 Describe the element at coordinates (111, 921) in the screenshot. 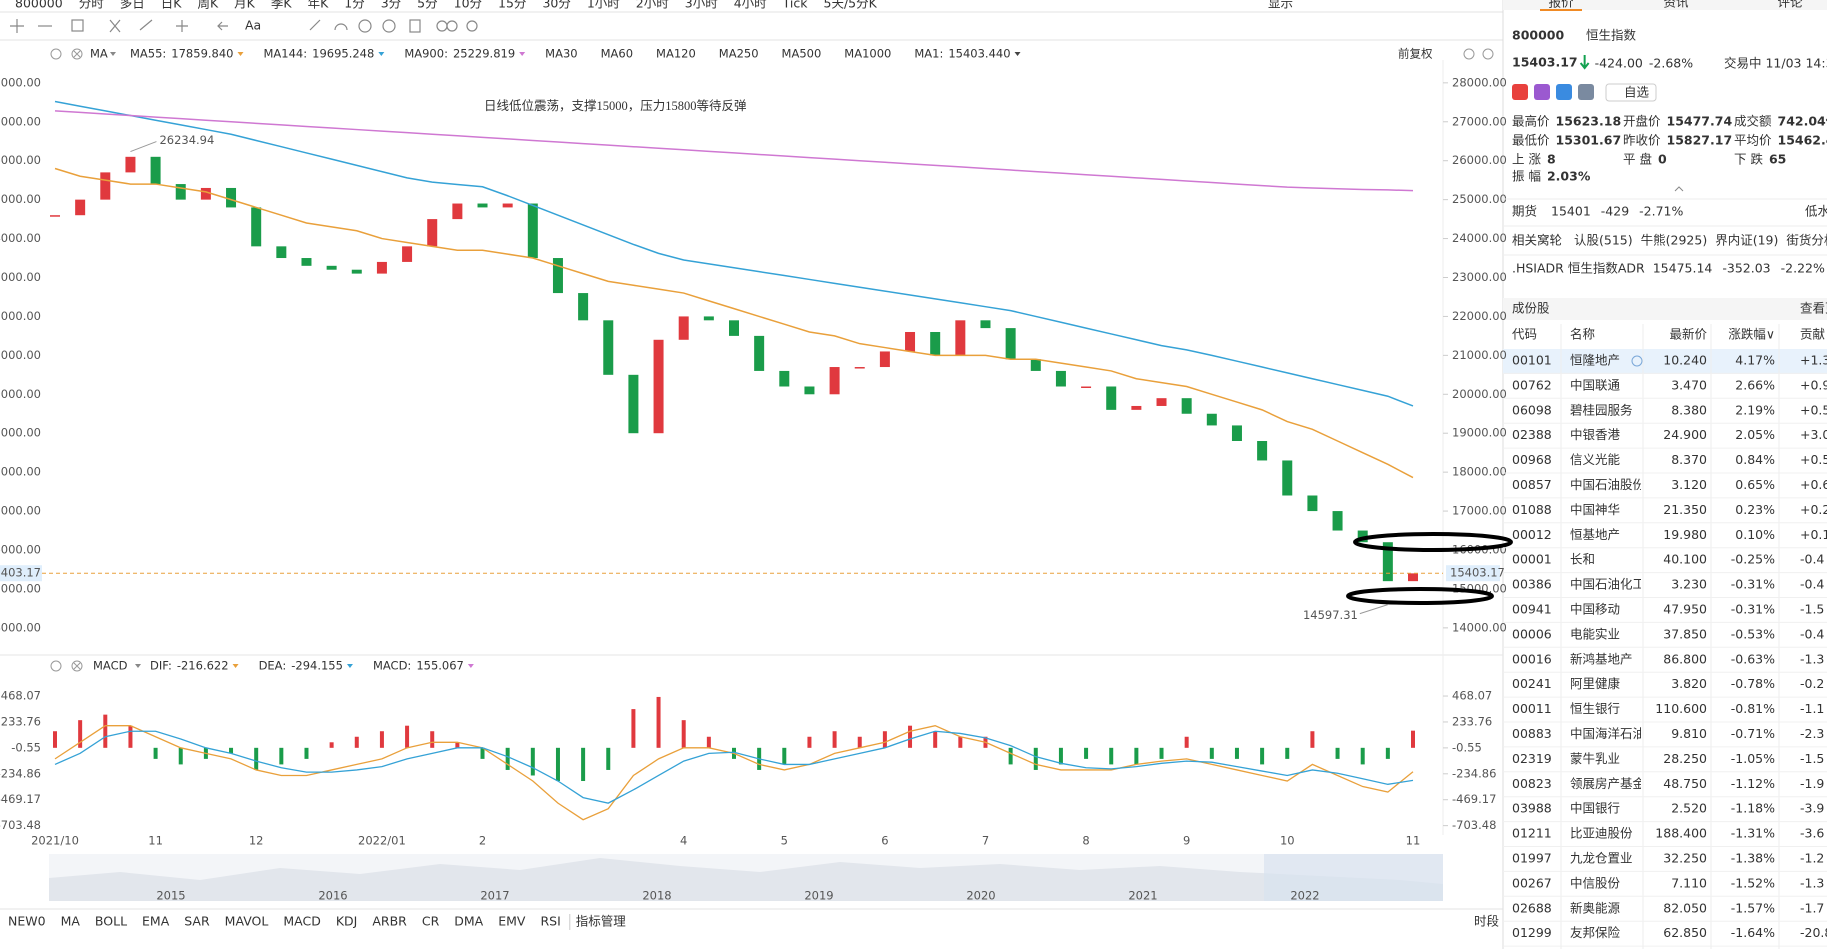

I see `indicator-tab: BOLL` at that location.